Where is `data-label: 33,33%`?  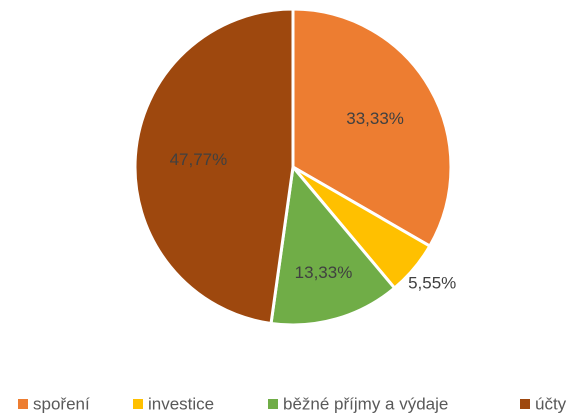 data-label: 33,33% is located at coordinates (375, 118).